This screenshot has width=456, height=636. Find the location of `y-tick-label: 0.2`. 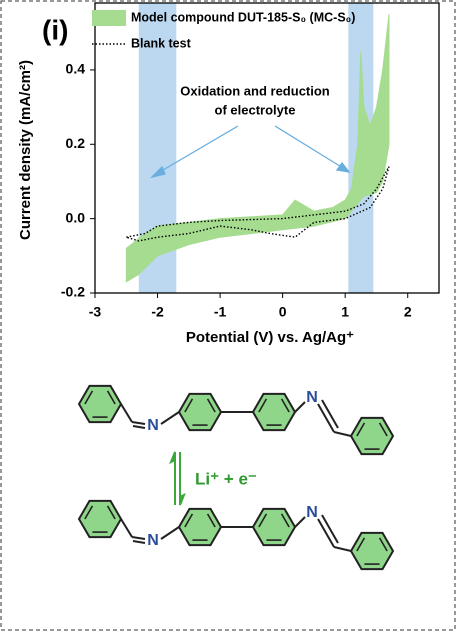

y-tick-label: 0.2 is located at coordinates (76, 143).